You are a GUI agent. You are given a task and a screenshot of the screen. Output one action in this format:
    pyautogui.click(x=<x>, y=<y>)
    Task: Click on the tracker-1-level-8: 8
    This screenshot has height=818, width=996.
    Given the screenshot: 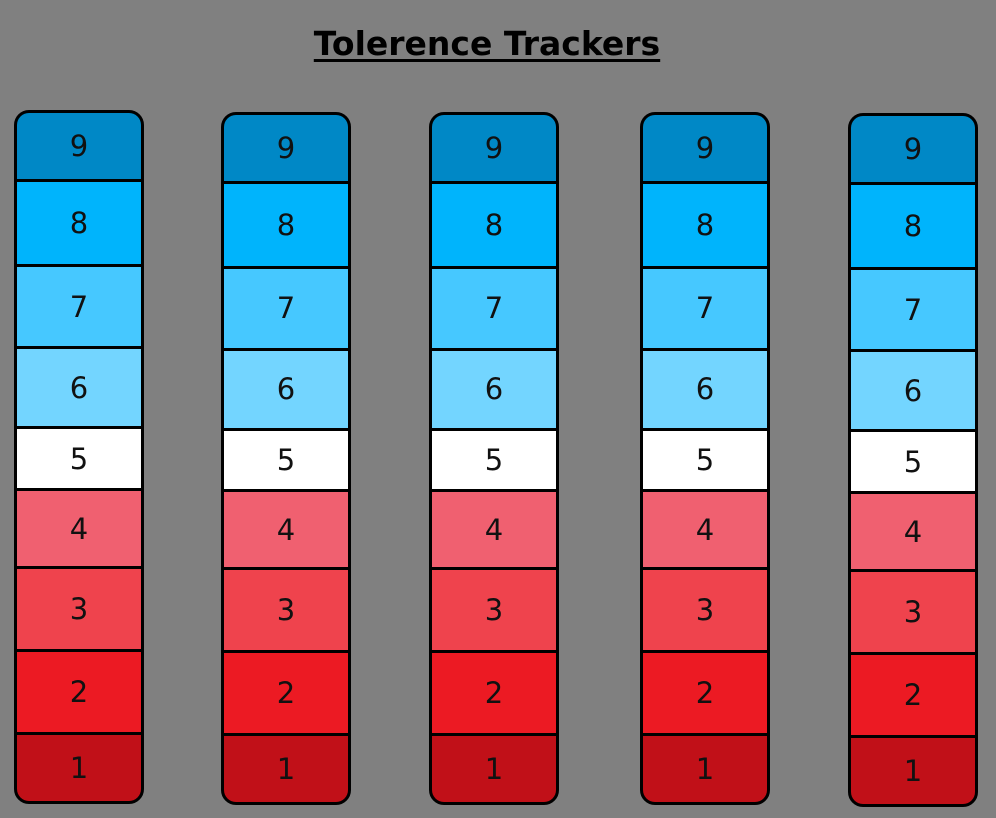 What is the action you would take?
    pyautogui.click(x=79, y=224)
    